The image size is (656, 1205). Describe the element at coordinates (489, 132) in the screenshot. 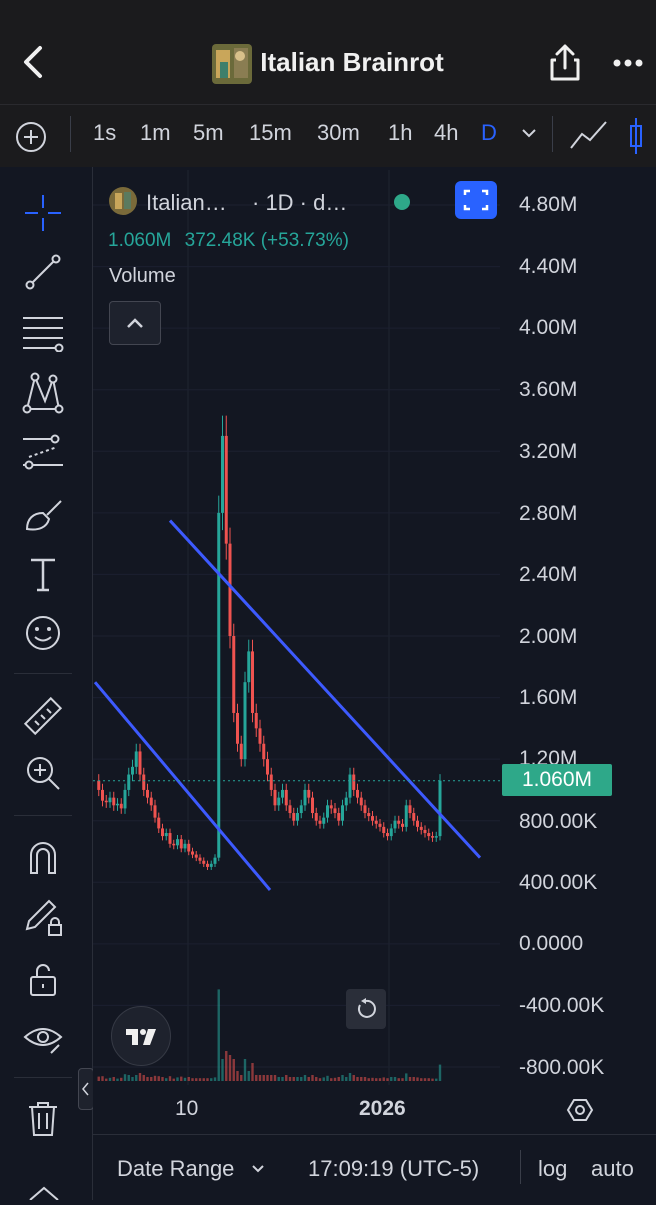

I see `timeframe-d: D` at that location.